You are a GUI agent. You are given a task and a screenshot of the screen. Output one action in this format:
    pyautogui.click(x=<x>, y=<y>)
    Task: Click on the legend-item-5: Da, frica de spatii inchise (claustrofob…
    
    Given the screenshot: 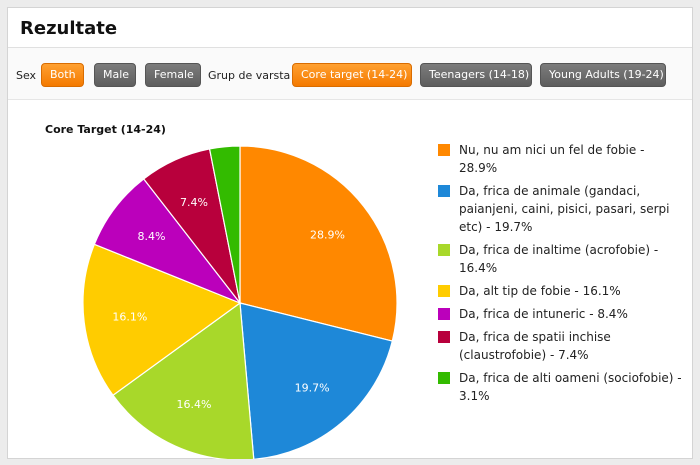 What is the action you would take?
    pyautogui.click(x=560, y=346)
    